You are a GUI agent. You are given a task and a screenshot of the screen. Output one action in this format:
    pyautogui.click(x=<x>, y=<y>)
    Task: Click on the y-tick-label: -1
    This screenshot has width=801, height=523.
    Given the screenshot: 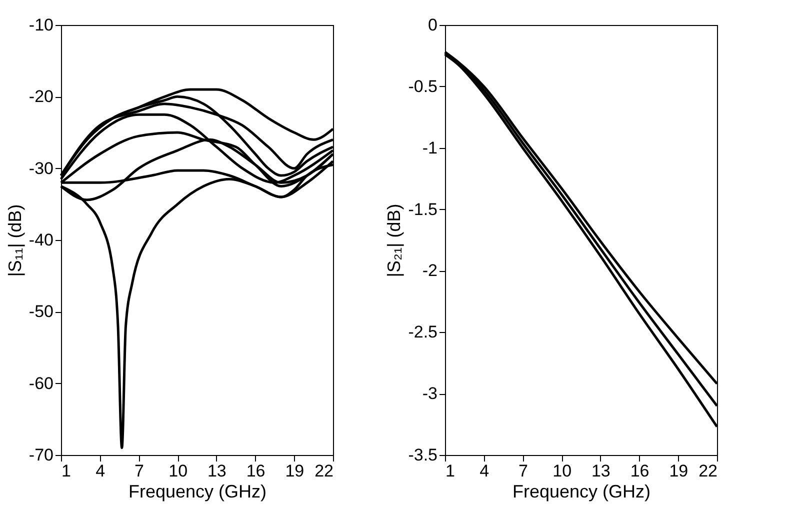 What is the action you would take?
    pyautogui.click(x=430, y=148)
    